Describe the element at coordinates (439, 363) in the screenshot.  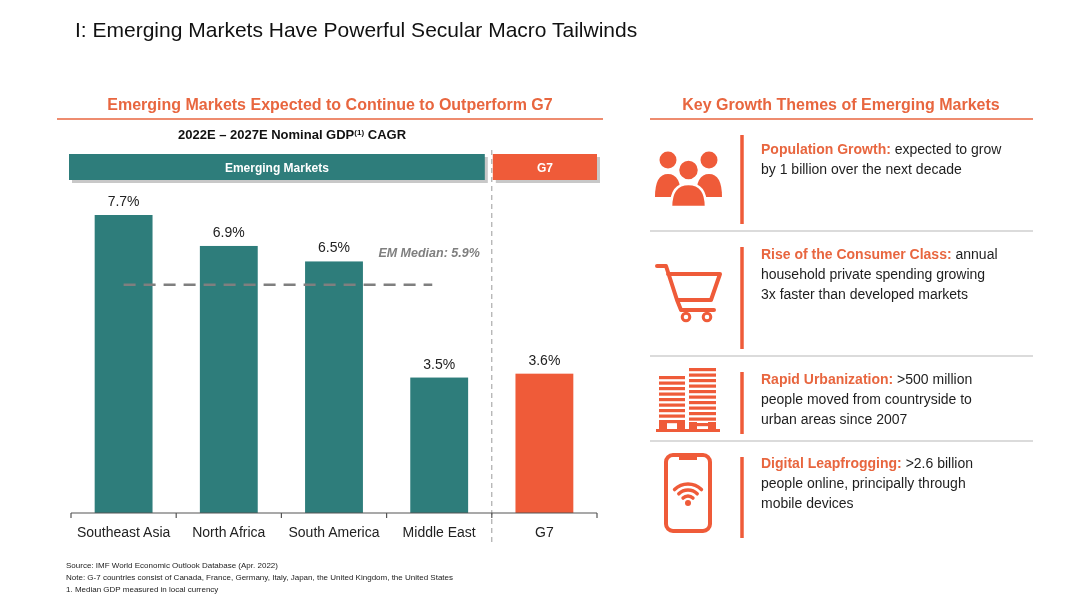
I see `data-label: 3.5%` at that location.